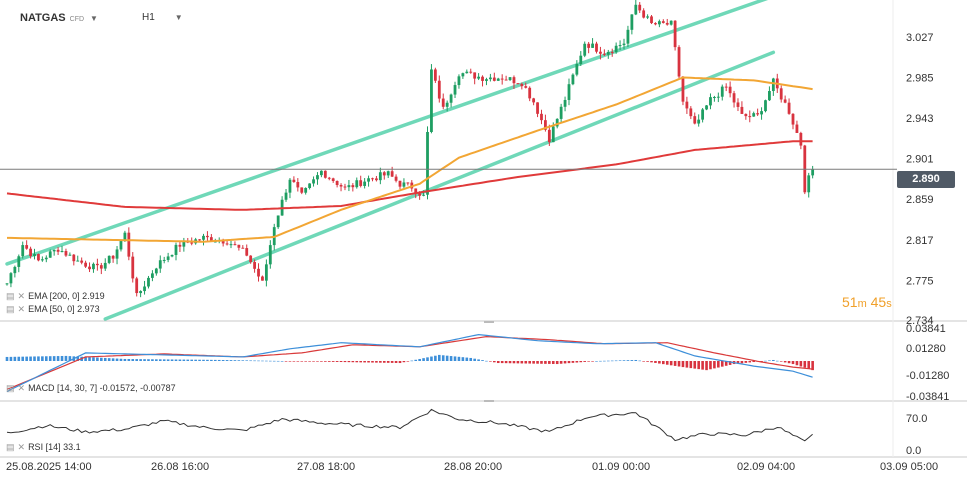  What do you see at coordinates (66, 296) in the screenshot?
I see `ema200-label: EMA [200, 0] 2.919` at bounding box center [66, 296].